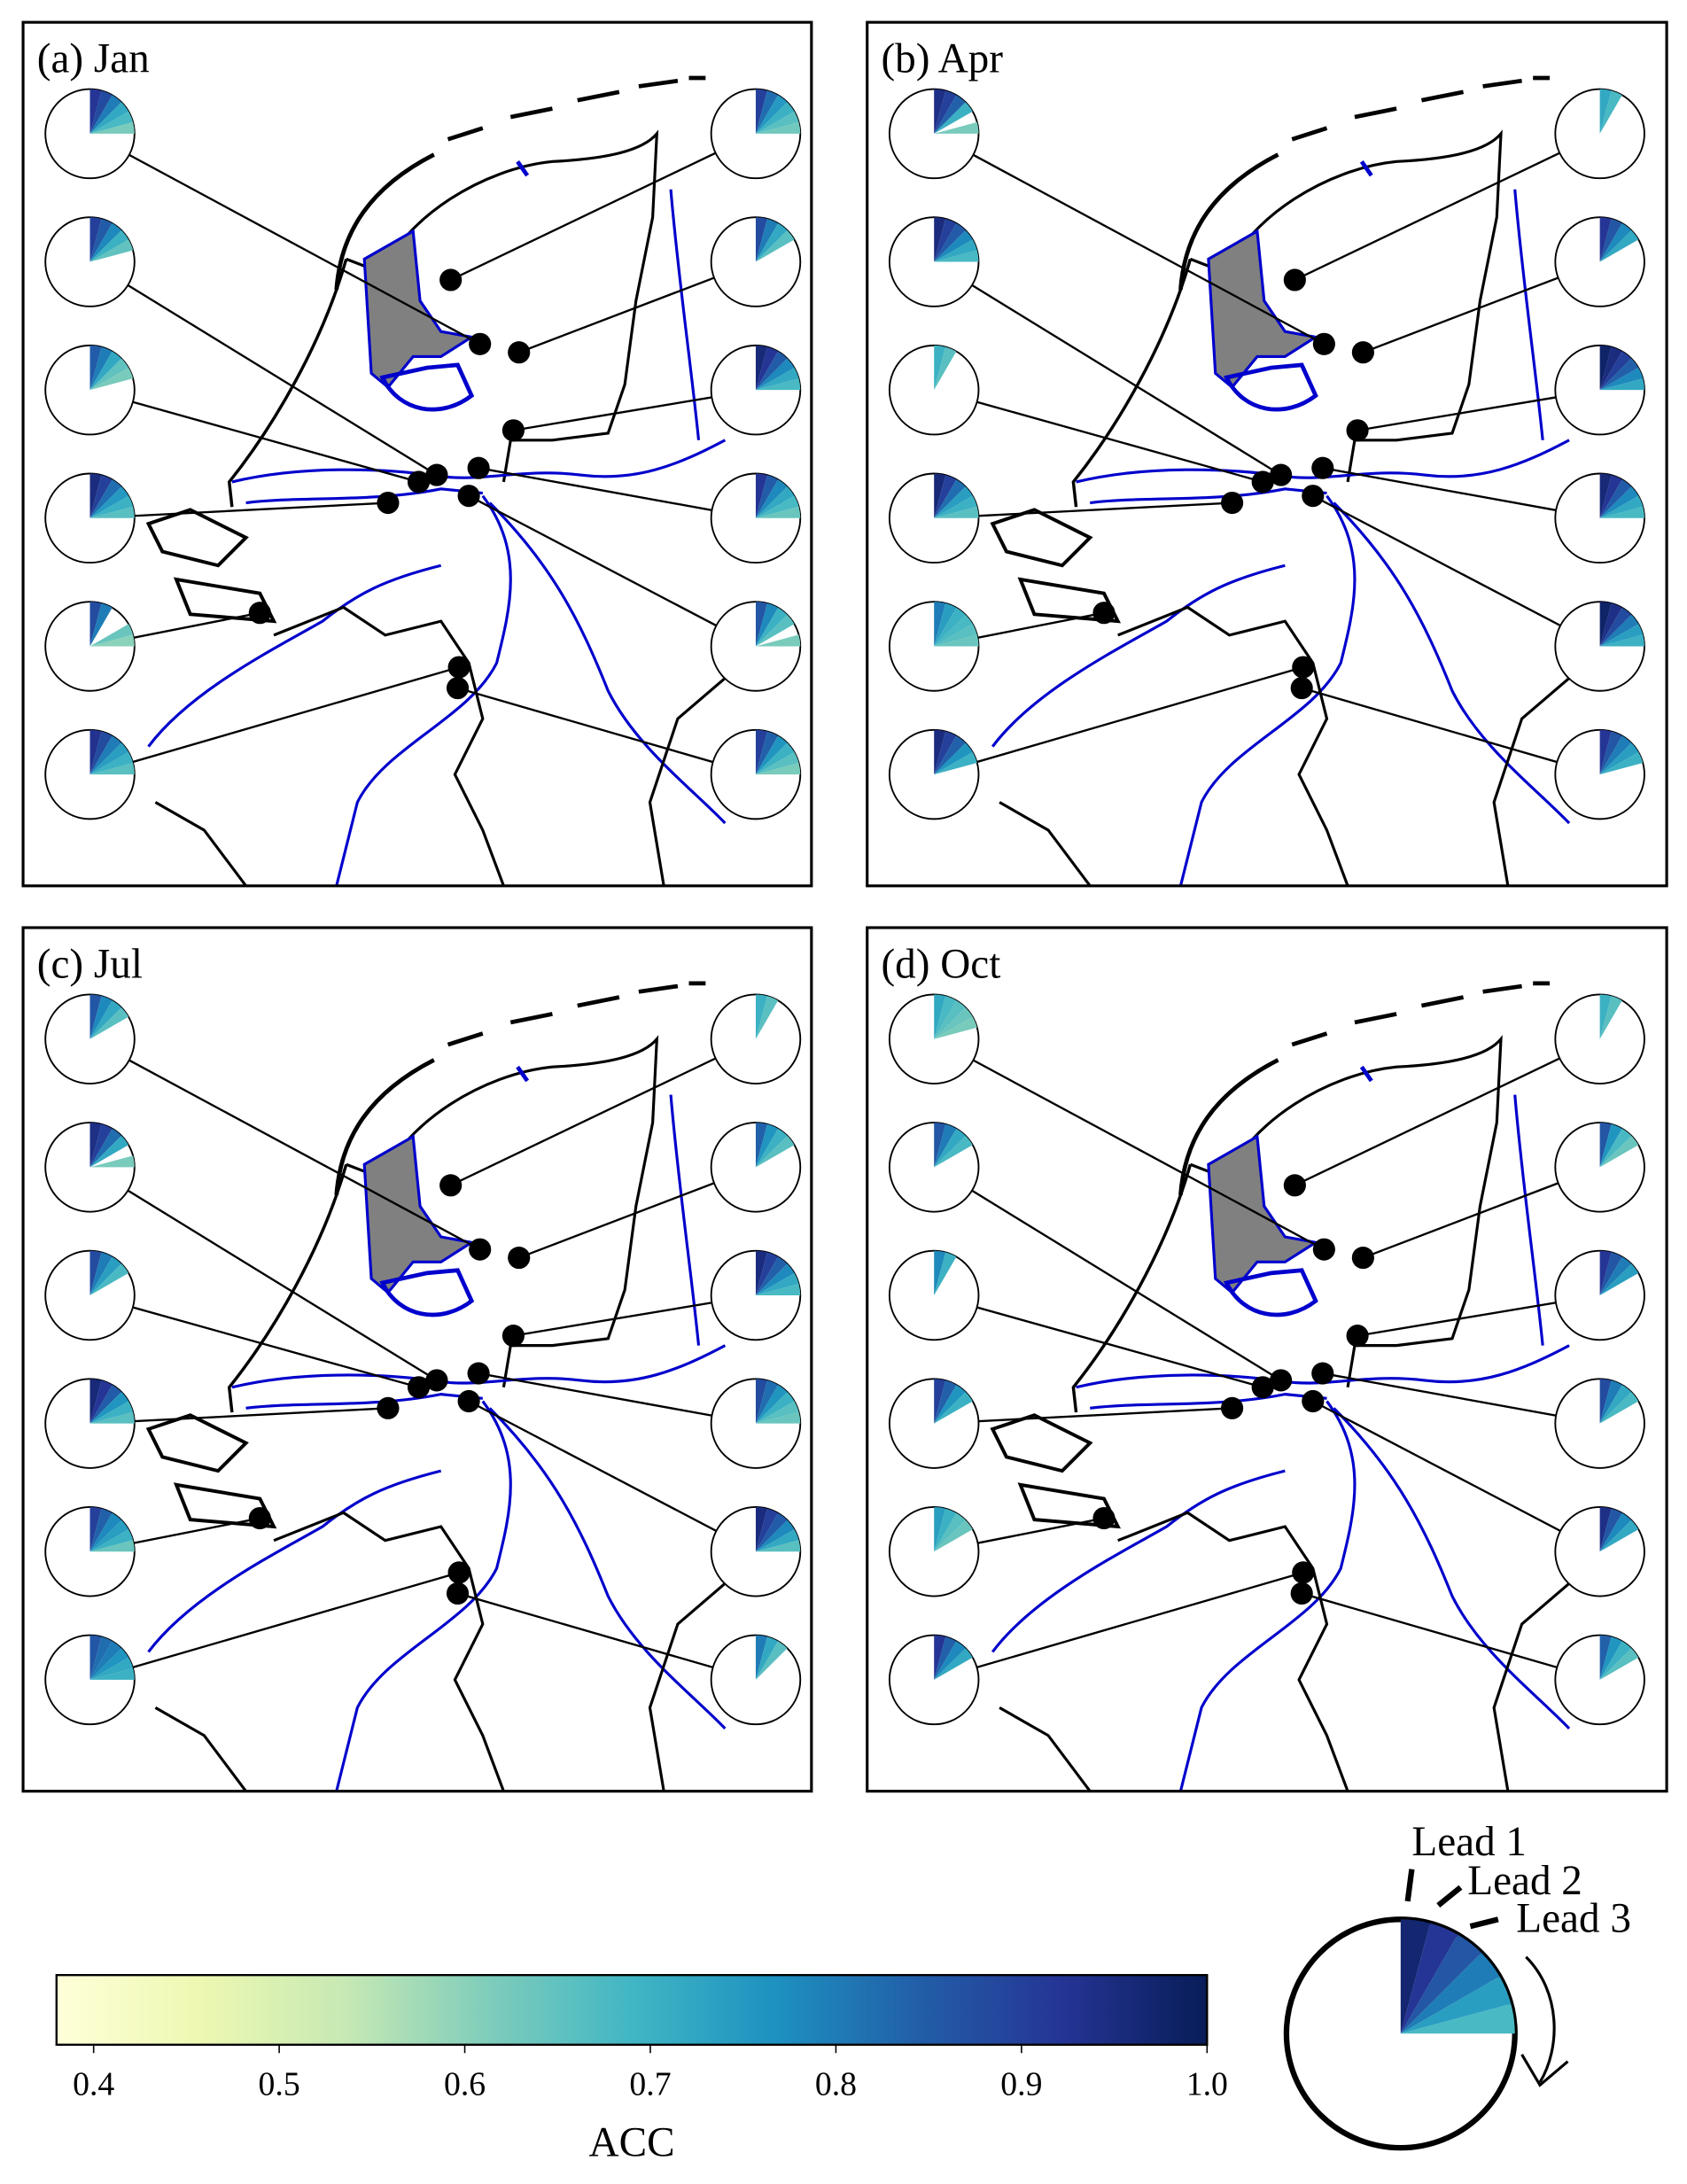 The width and height of the screenshot is (1687, 2184). I want to click on colorbar-tick-label: 0.5, so click(279, 2083).